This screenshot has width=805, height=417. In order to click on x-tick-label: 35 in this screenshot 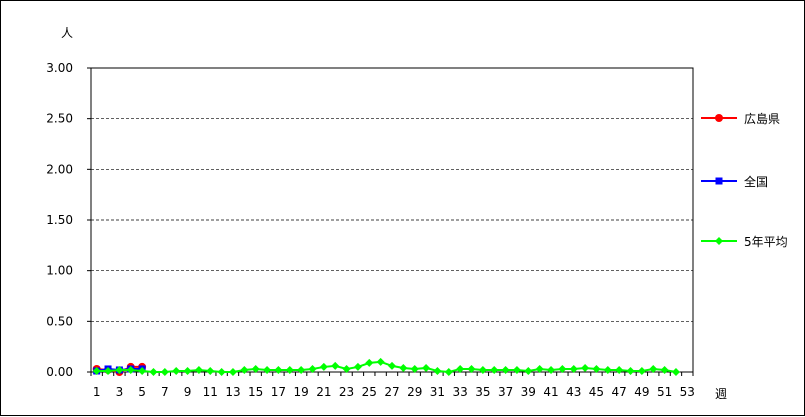, I will do `click(482, 392)`.